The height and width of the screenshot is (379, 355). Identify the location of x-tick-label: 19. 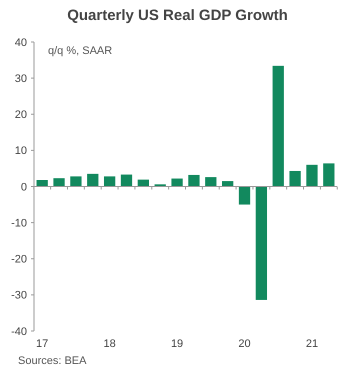
(177, 344).